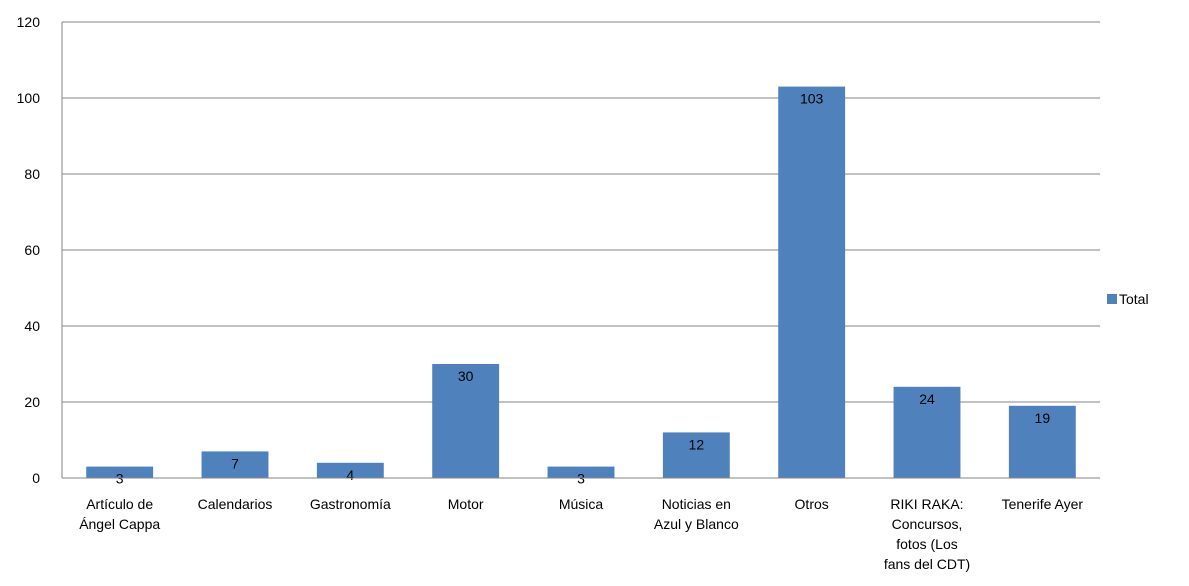 The image size is (1189, 586). What do you see at coordinates (32, 402) in the screenshot?
I see `y-tick-label: 20` at bounding box center [32, 402].